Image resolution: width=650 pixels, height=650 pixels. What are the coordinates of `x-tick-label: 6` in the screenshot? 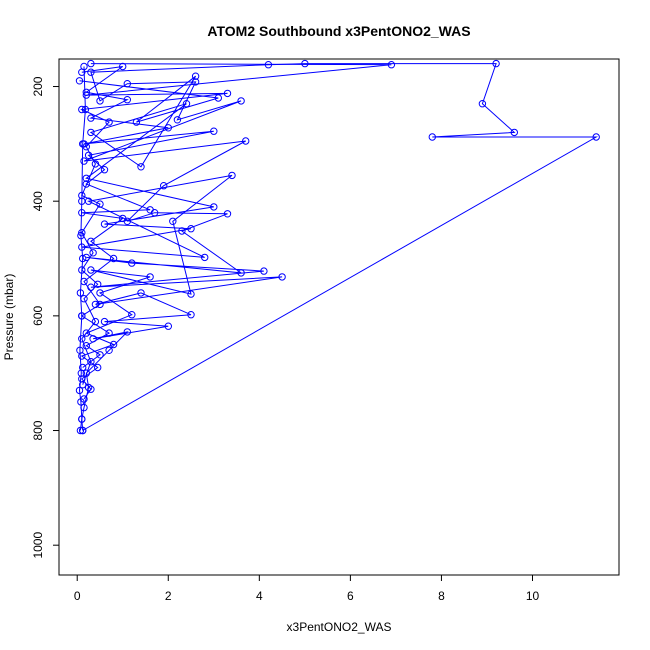 It's located at (350, 596).